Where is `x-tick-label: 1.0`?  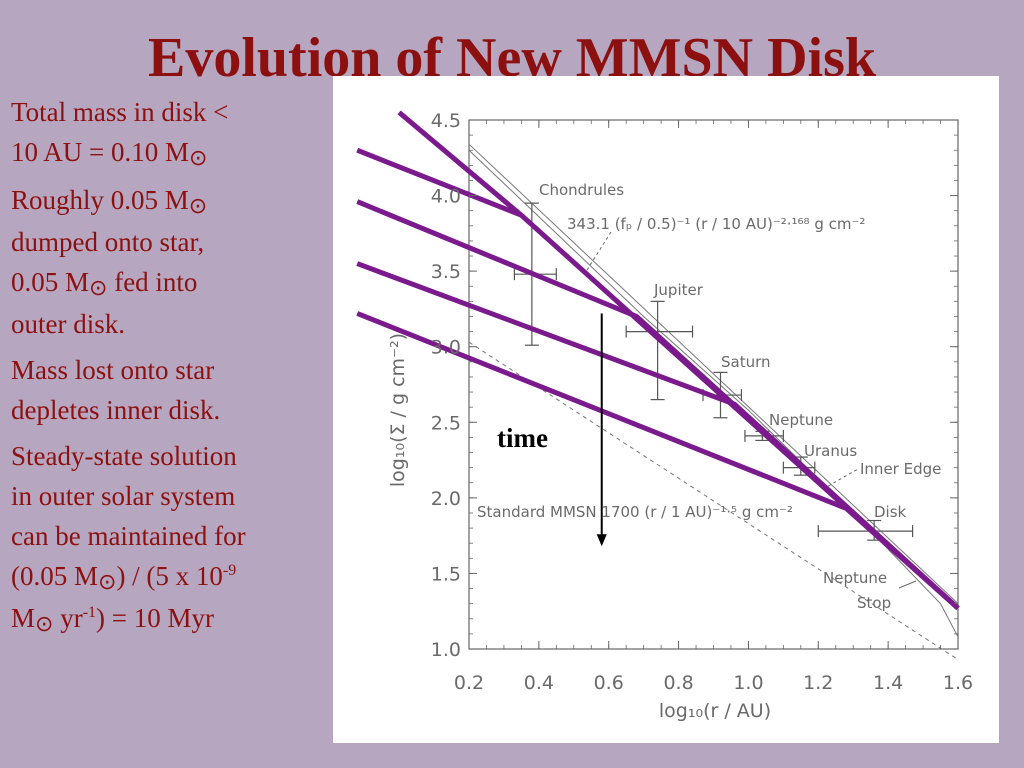
x-tick-label: 1.0 is located at coordinates (748, 683).